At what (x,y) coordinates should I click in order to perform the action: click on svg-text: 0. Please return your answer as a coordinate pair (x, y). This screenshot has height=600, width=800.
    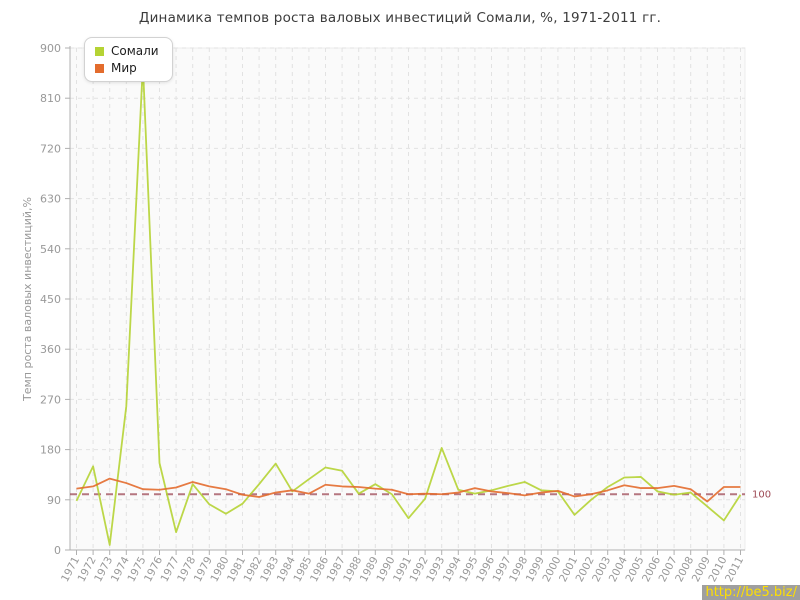
    Looking at the image, I should click on (57, 550).